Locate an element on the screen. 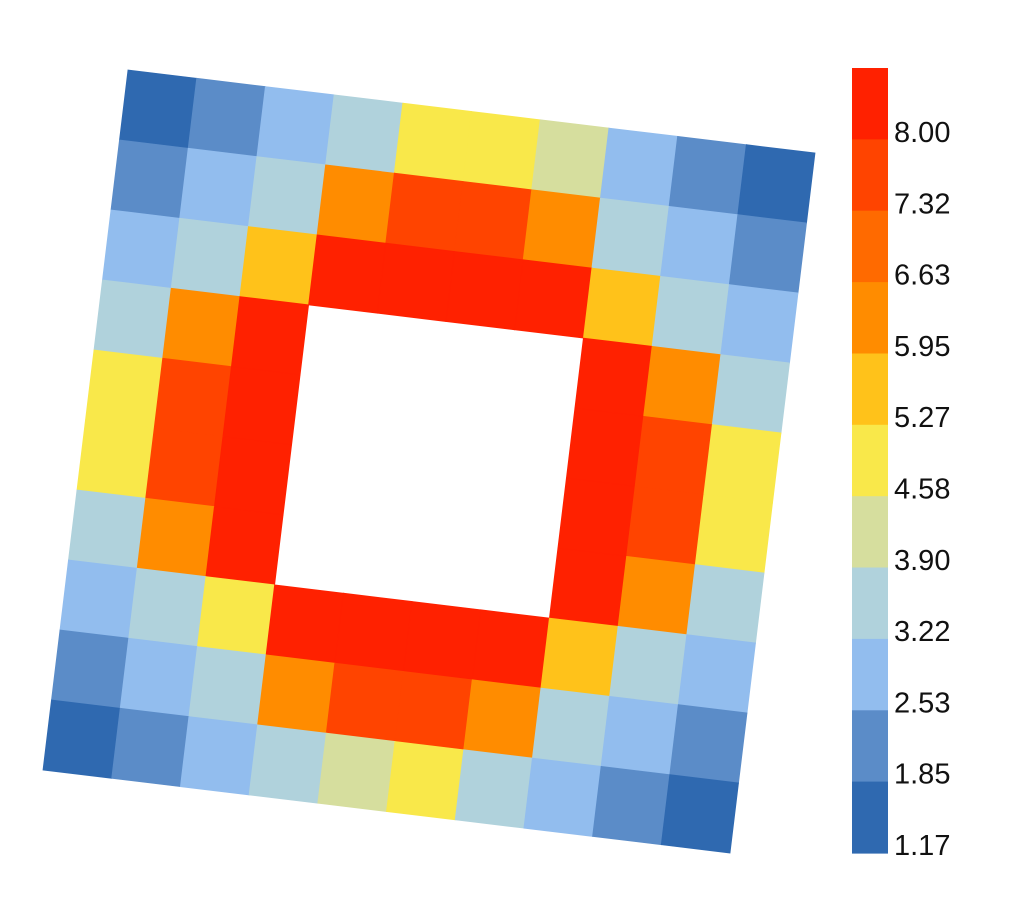  colorbar-tick-label: 8.00 is located at coordinates (922, 133).